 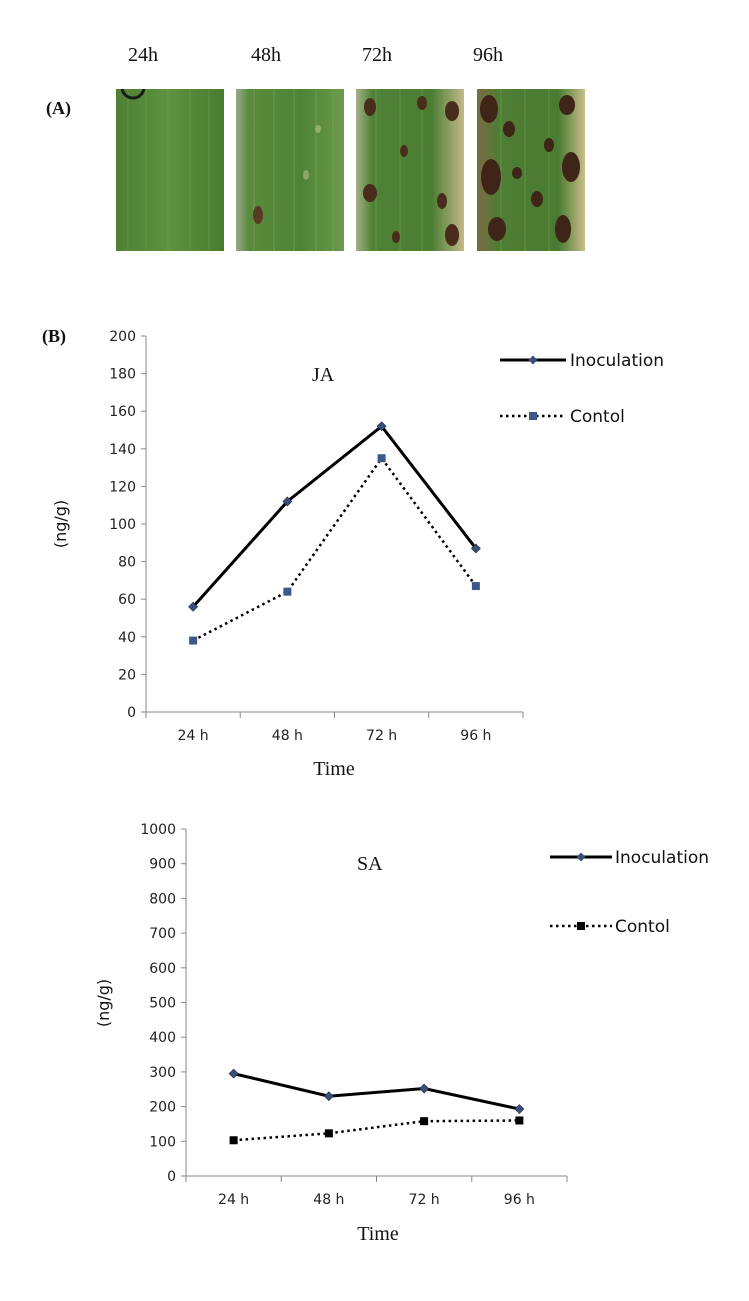 I want to click on sa-series-inoculation-line, so click(x=376, y=1091).